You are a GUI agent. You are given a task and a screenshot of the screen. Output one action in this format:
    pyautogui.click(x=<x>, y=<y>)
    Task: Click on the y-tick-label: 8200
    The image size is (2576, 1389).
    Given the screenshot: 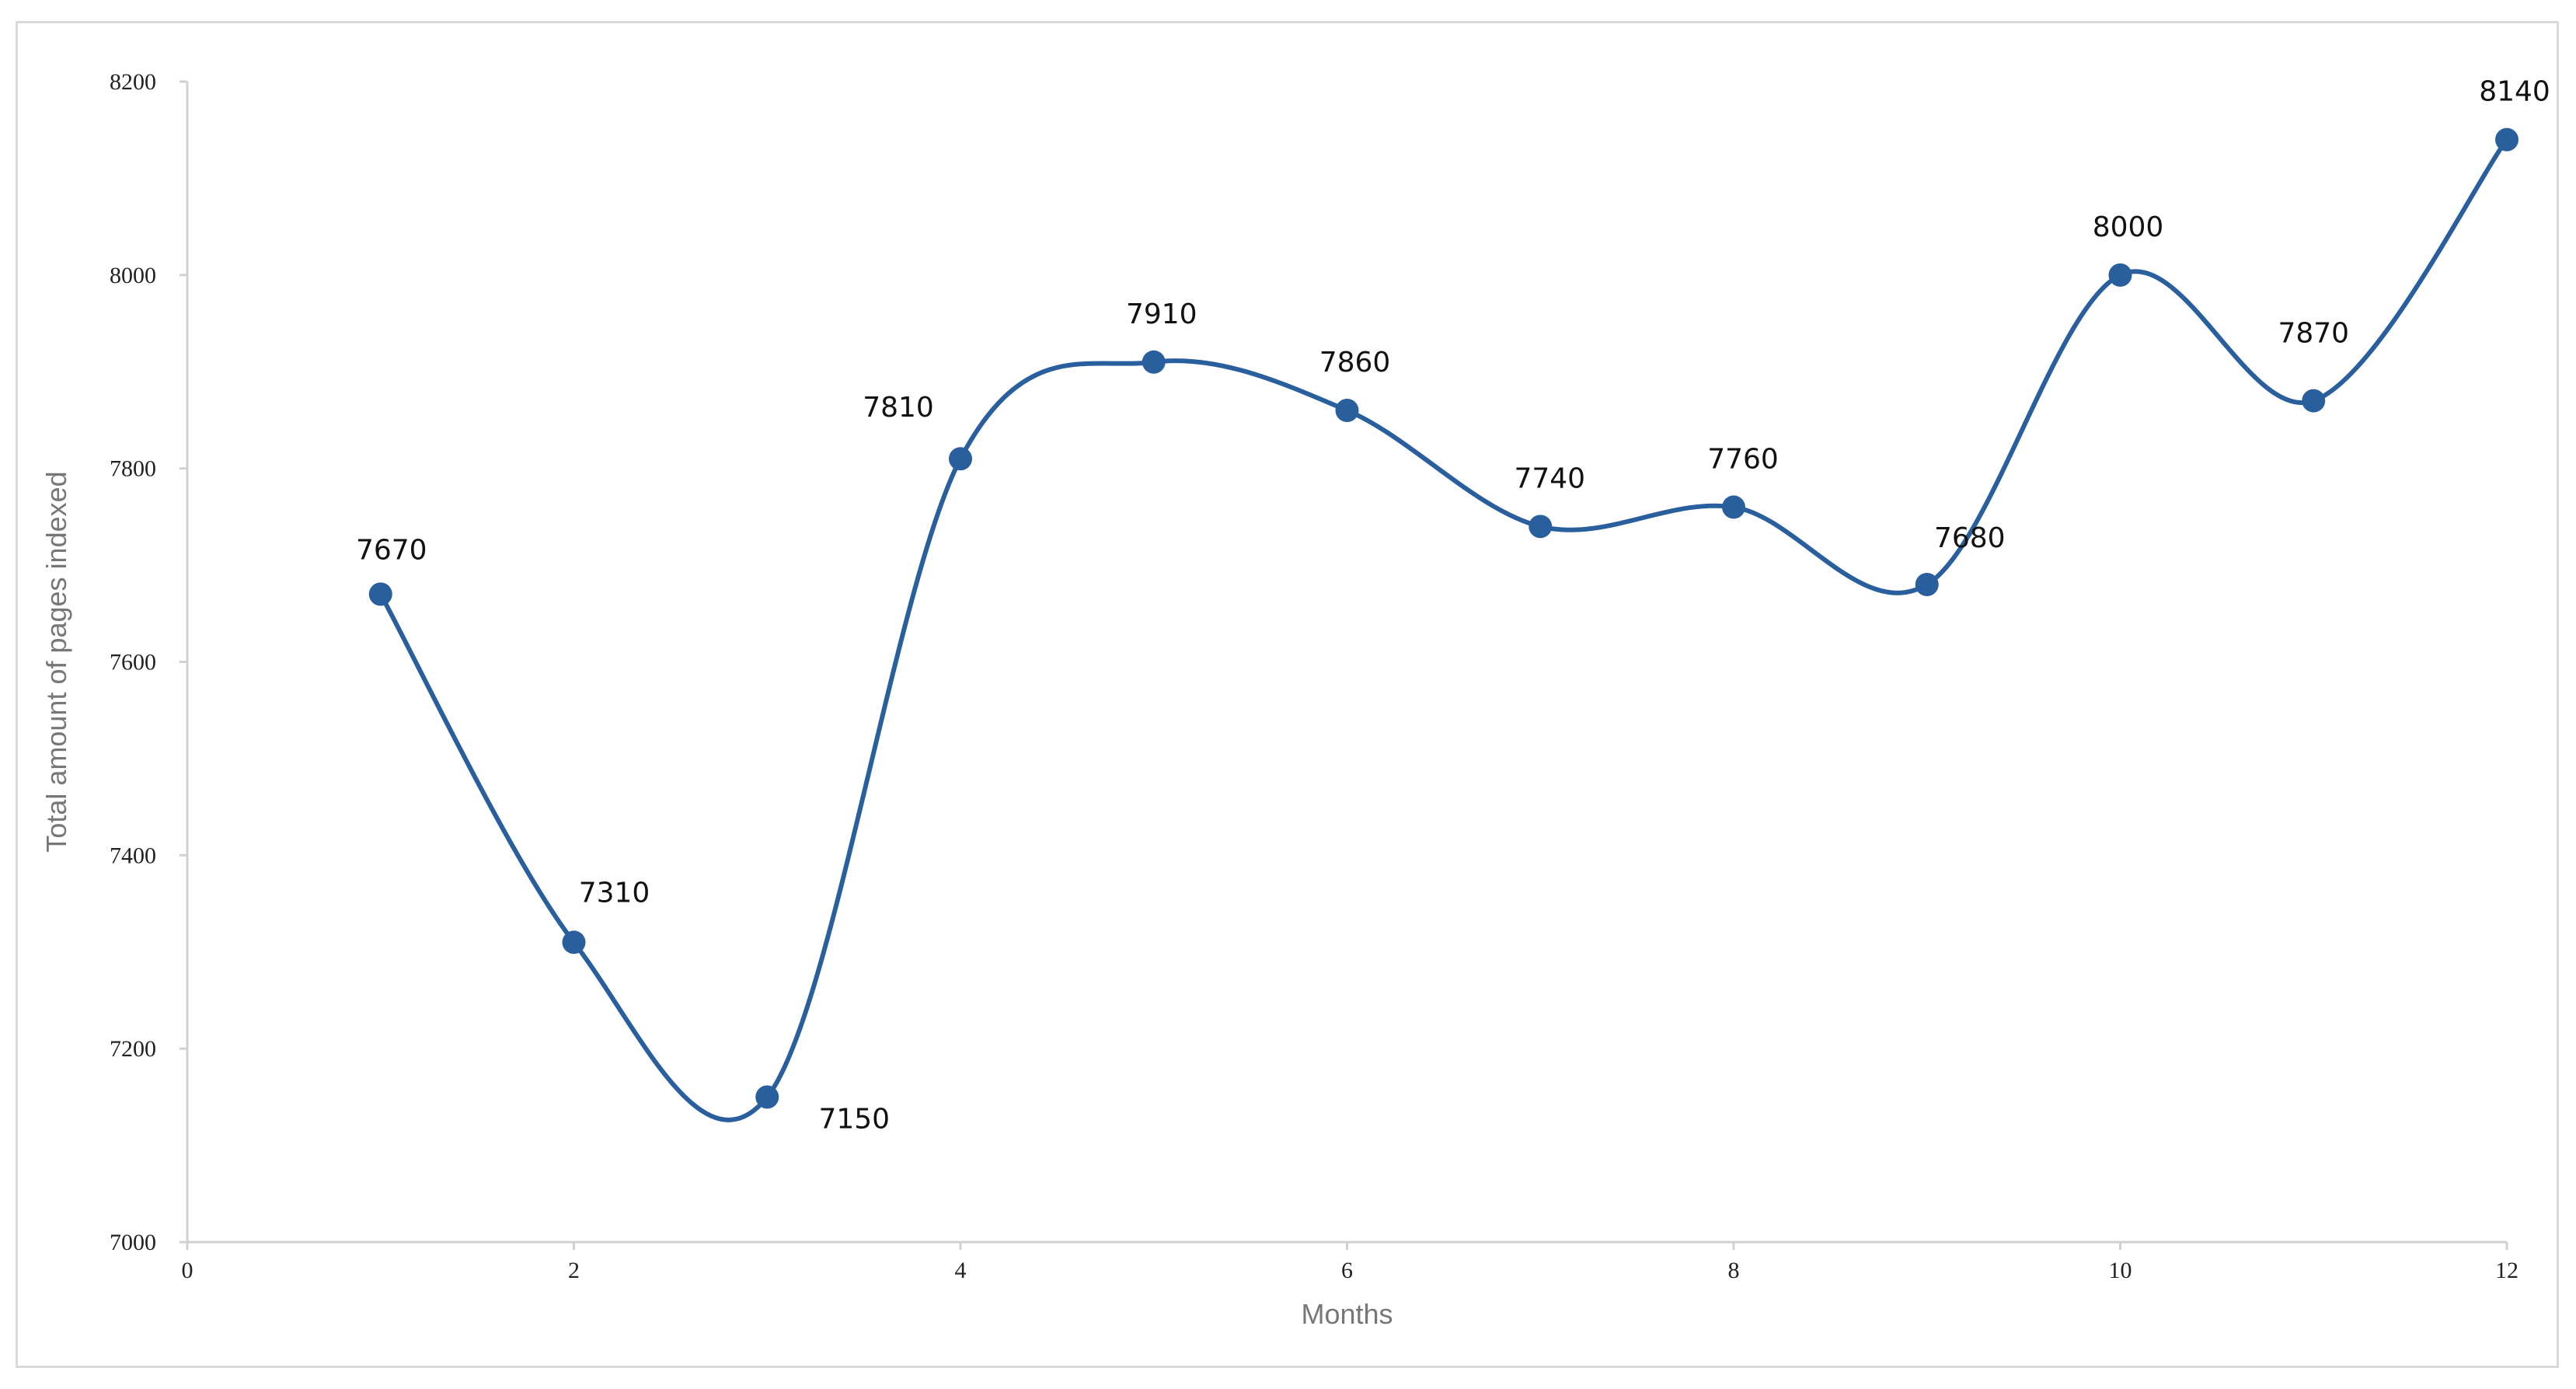 What is the action you would take?
    pyautogui.click(x=133, y=82)
    